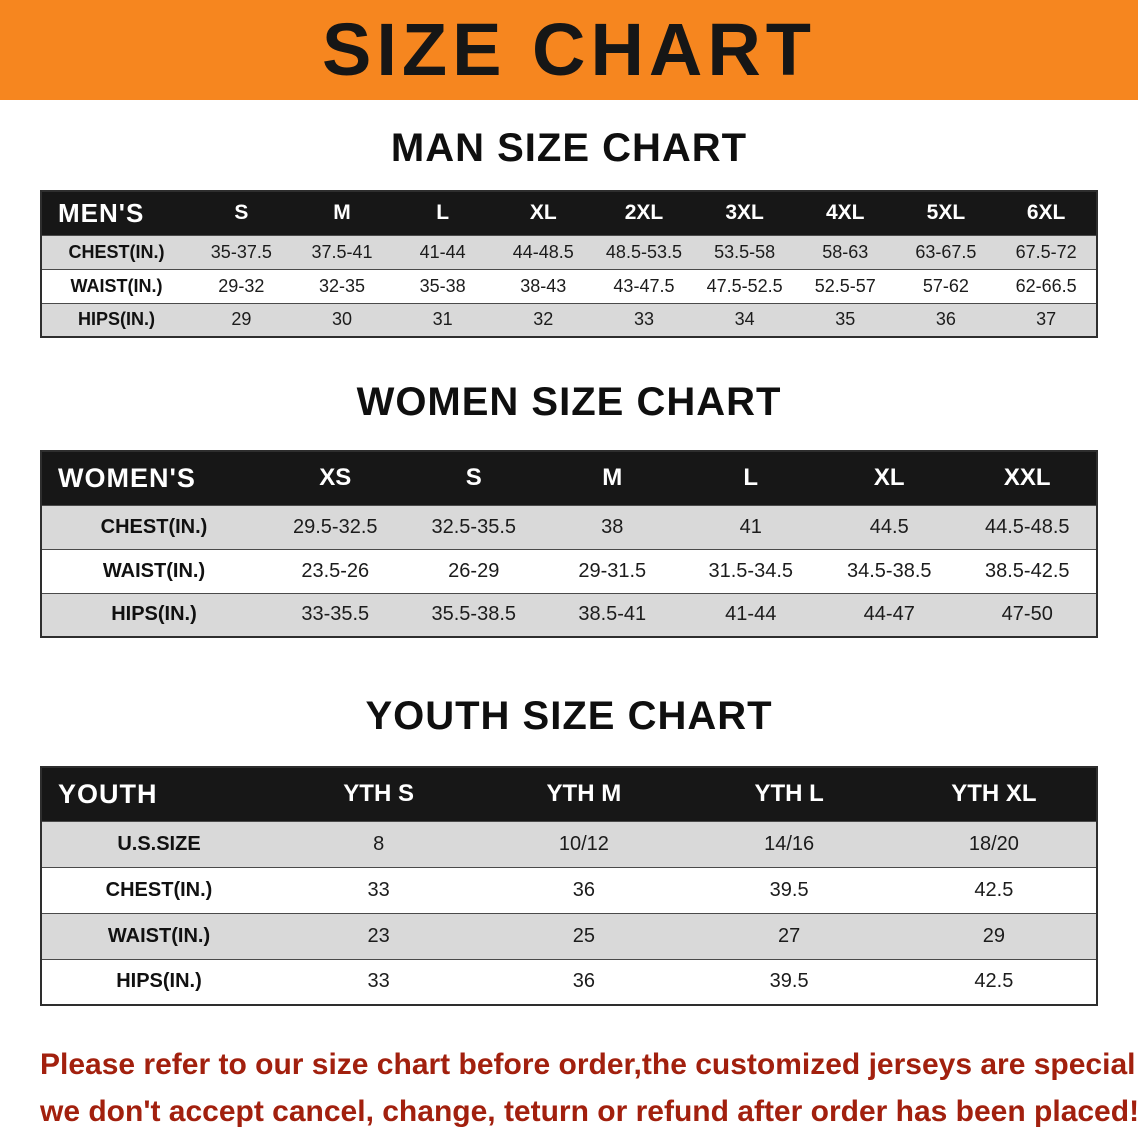 The height and width of the screenshot is (1135, 1138). I want to click on size-value-cell: 44.5-48.5, so click(1028, 527).